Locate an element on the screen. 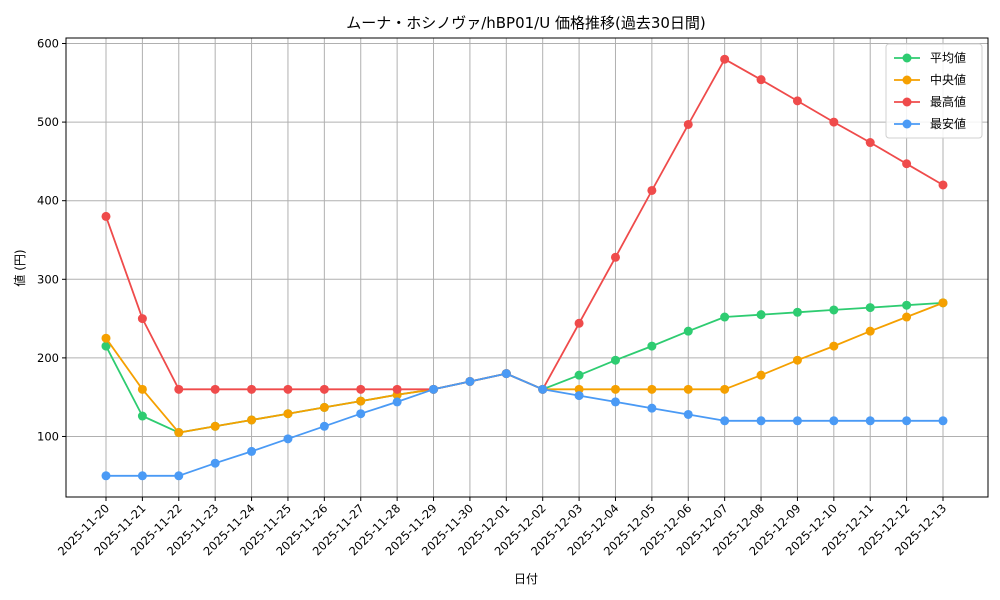 The width and height of the screenshot is (1000, 600). legend-box is located at coordinates (934, 91).